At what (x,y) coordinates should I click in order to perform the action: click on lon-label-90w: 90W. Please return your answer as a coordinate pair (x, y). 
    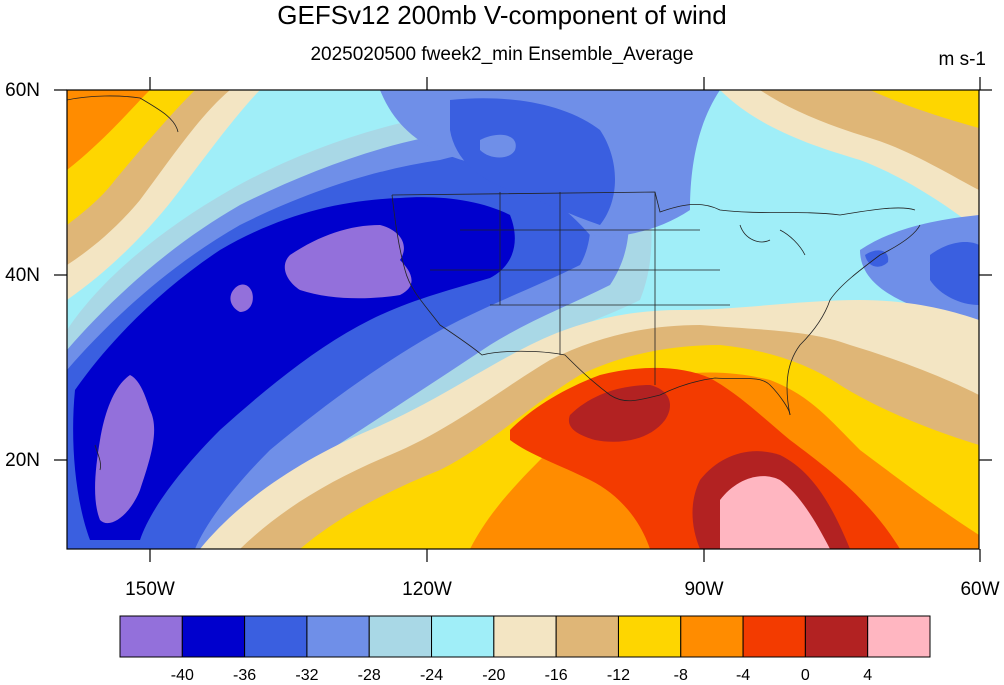
    Looking at the image, I should click on (704, 589).